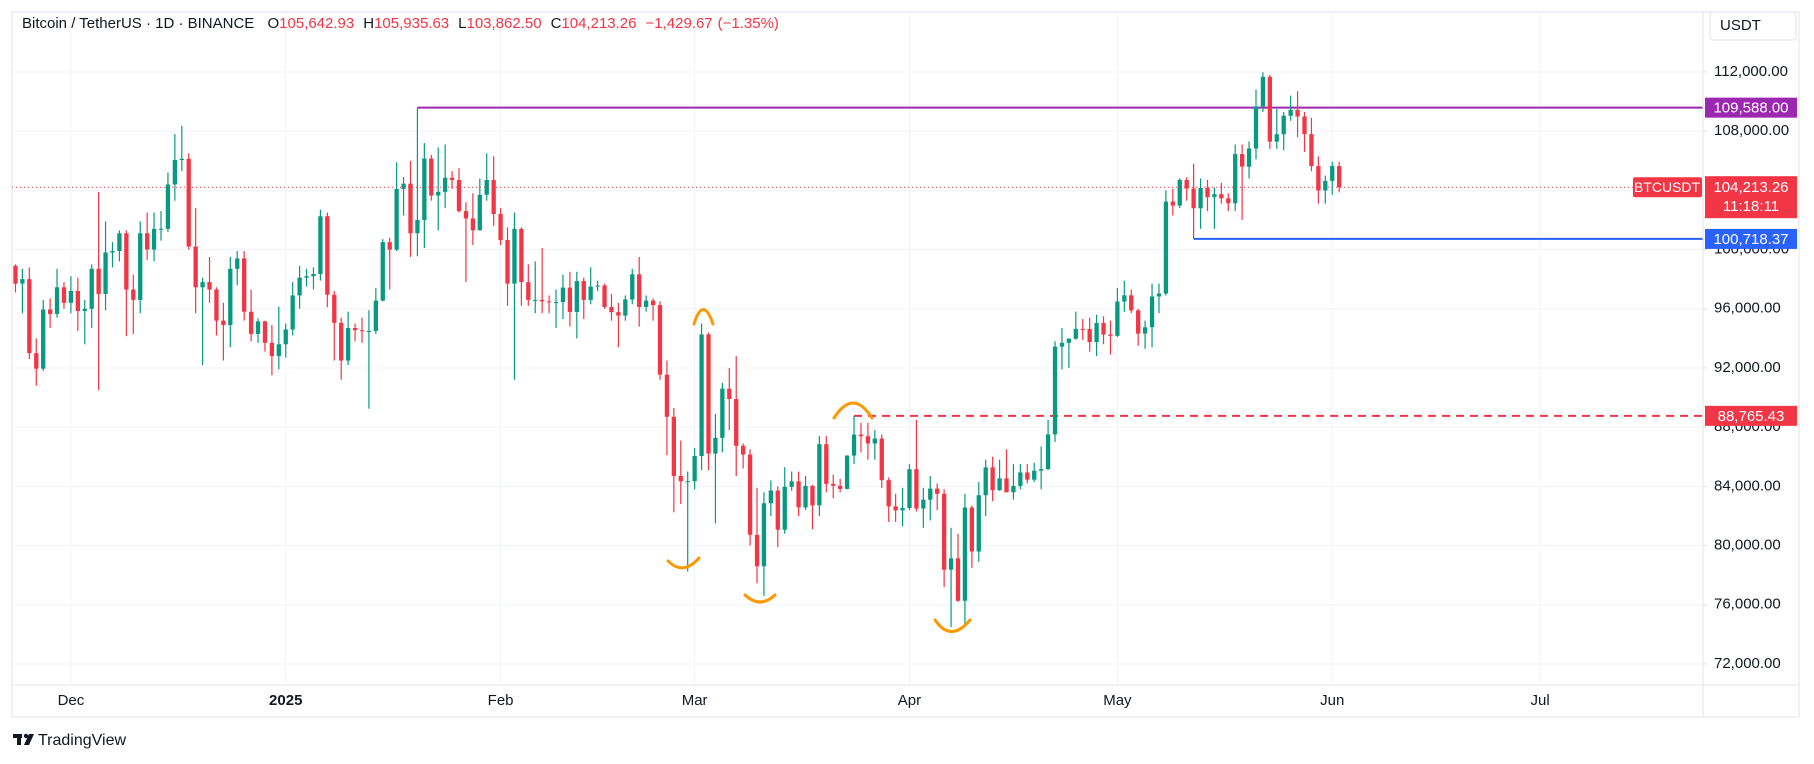 The image size is (1814, 764). I want to click on currency-box, so click(1753, 26).